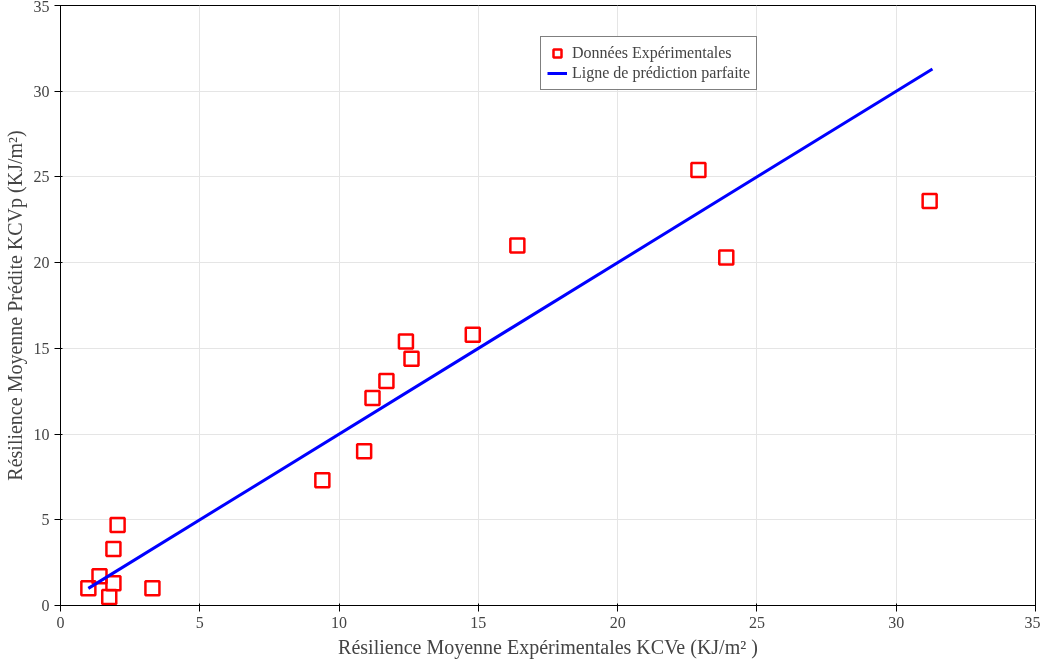 Image resolution: width=1042 pixels, height=662 pixels. What do you see at coordinates (339, 622) in the screenshot?
I see `x-tick-label: 10` at bounding box center [339, 622].